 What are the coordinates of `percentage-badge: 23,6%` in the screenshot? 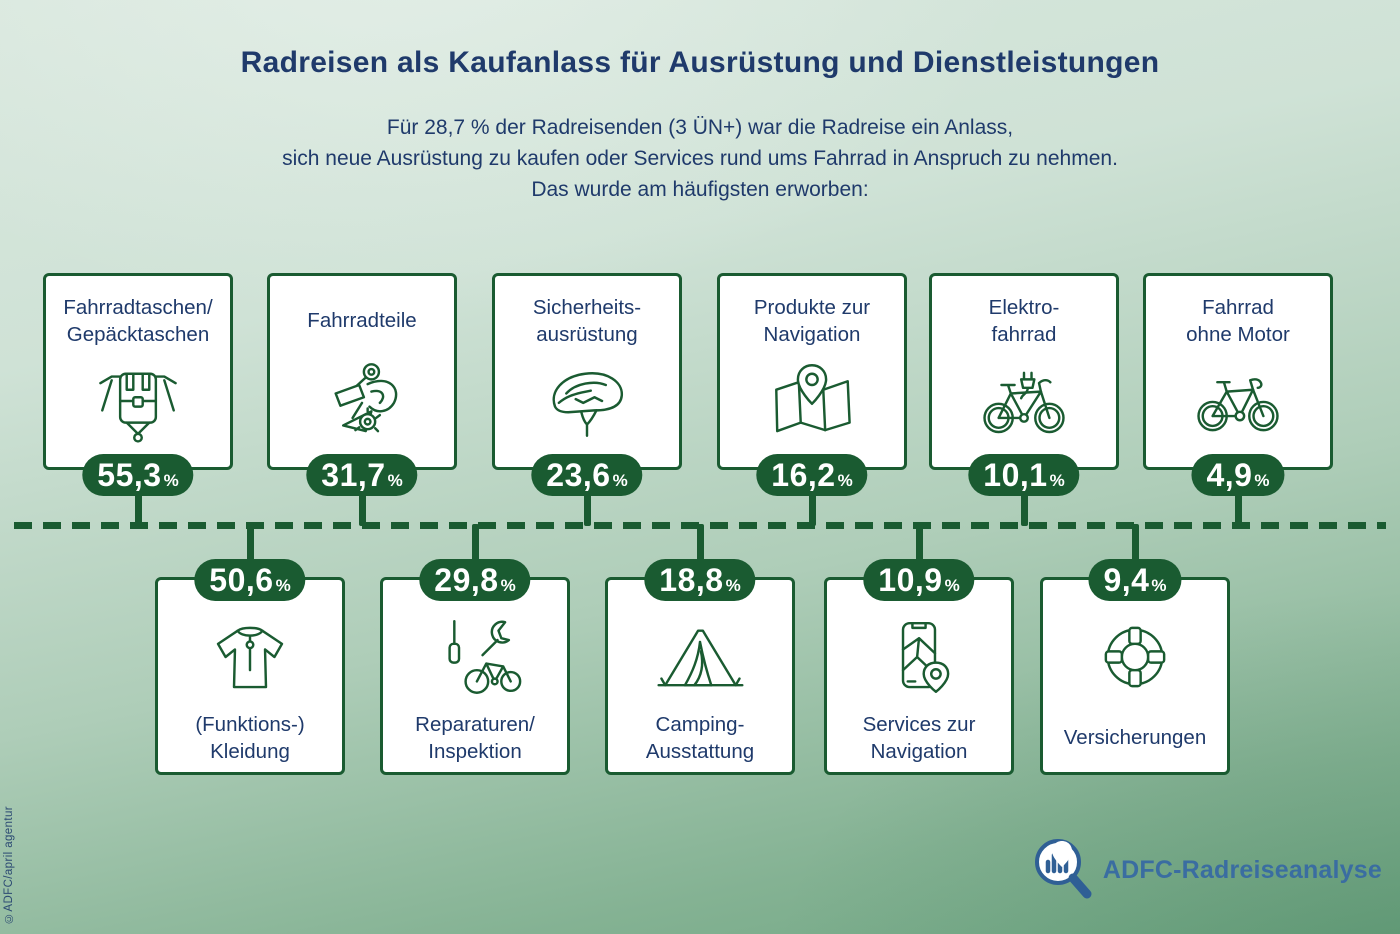 It's located at (587, 475).